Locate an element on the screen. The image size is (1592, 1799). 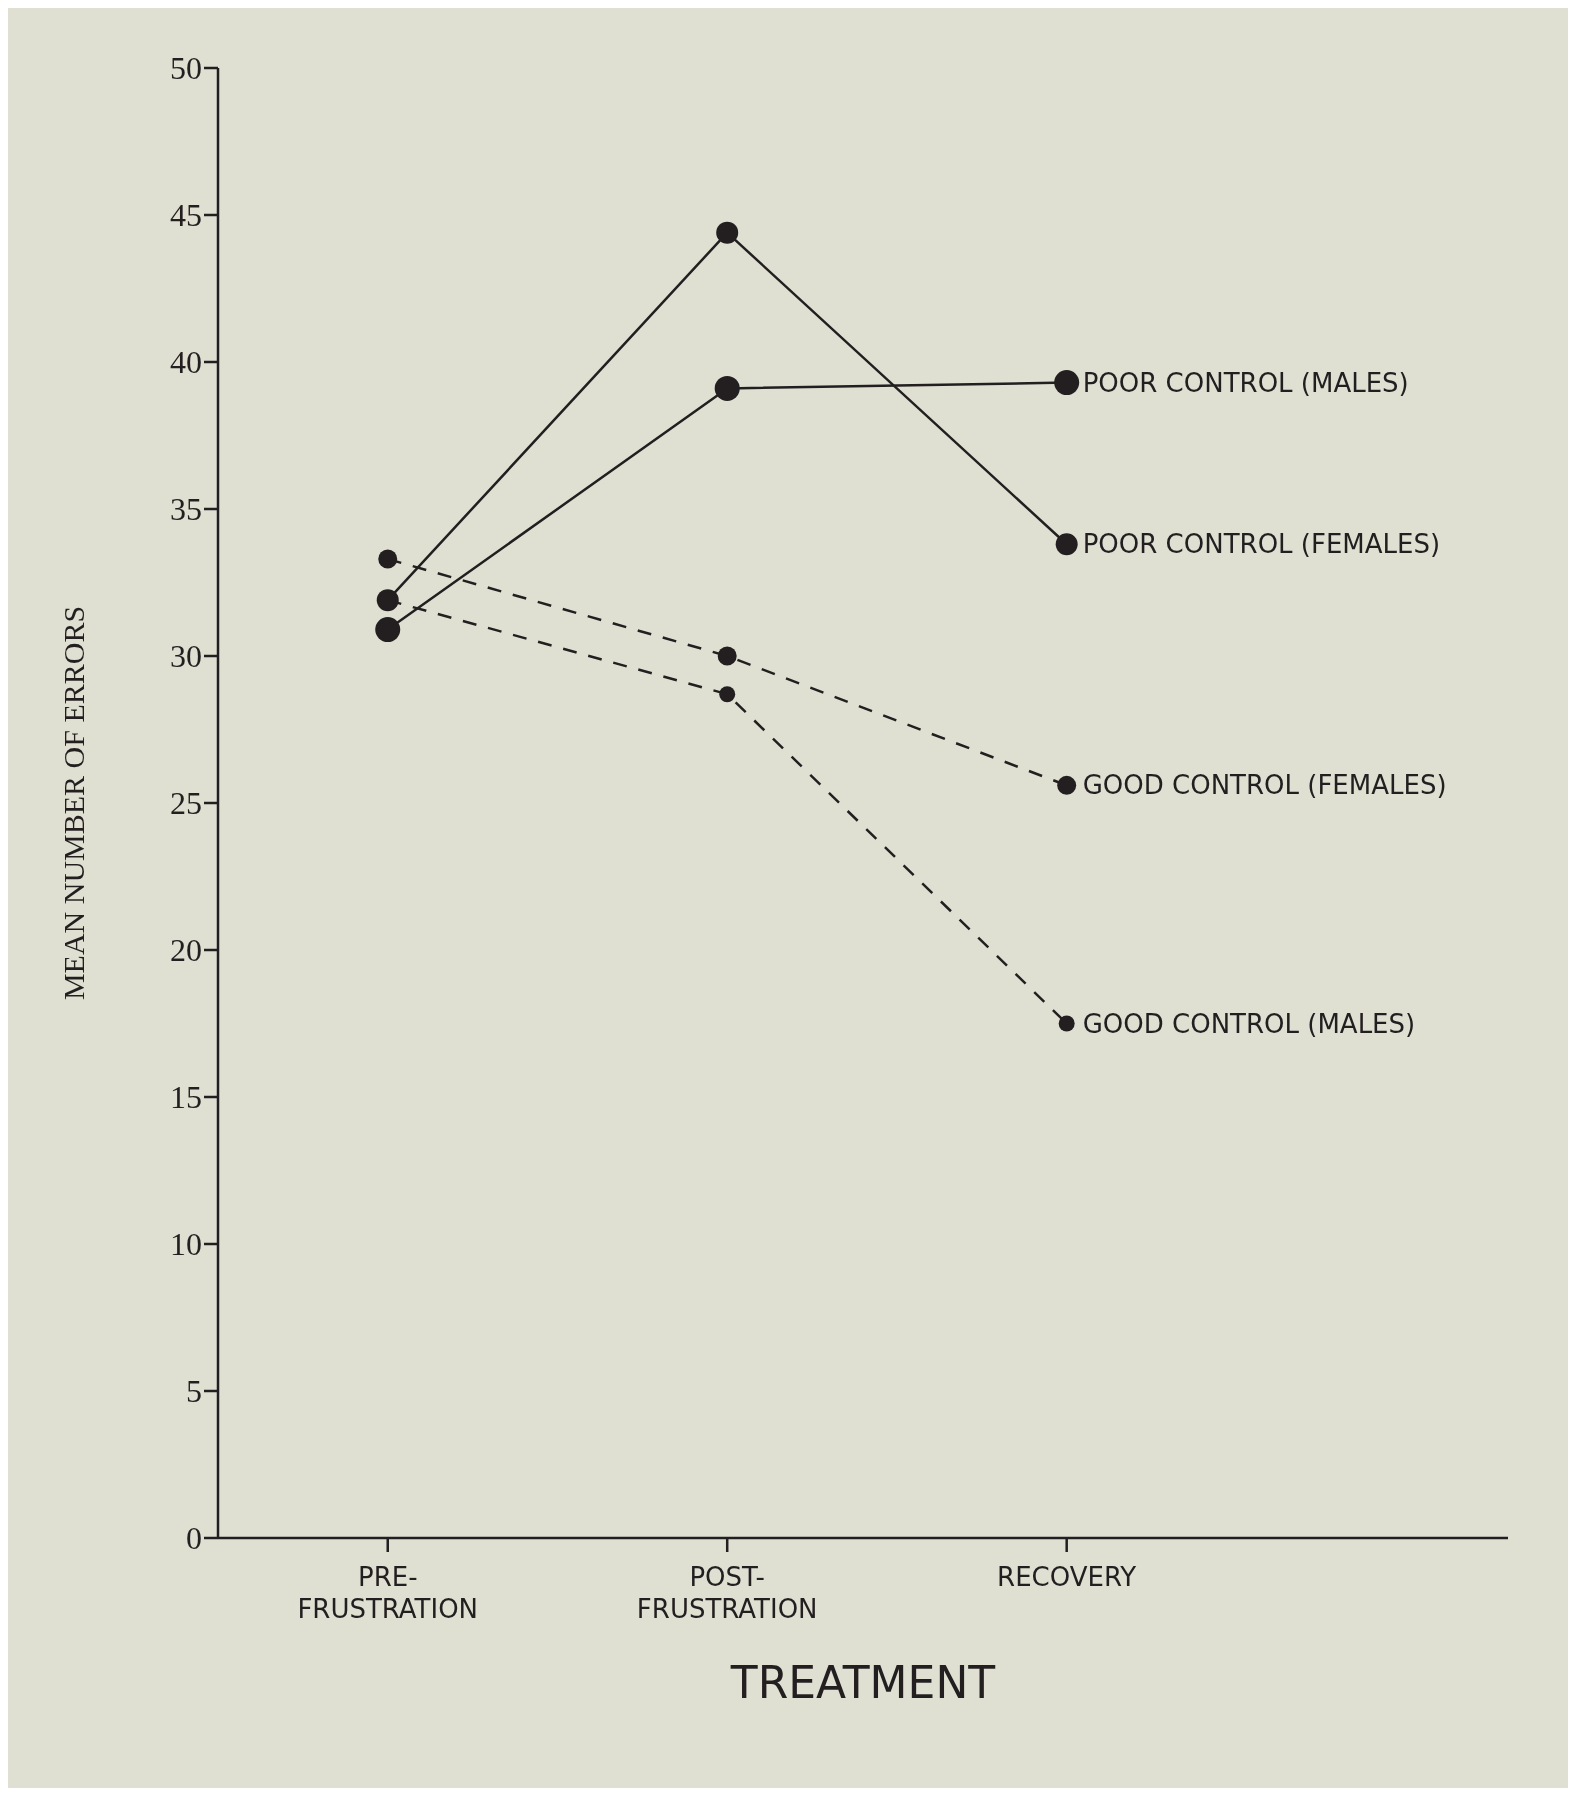
series-label: POOR CONTROL (MALES) is located at coordinates (1245, 382).